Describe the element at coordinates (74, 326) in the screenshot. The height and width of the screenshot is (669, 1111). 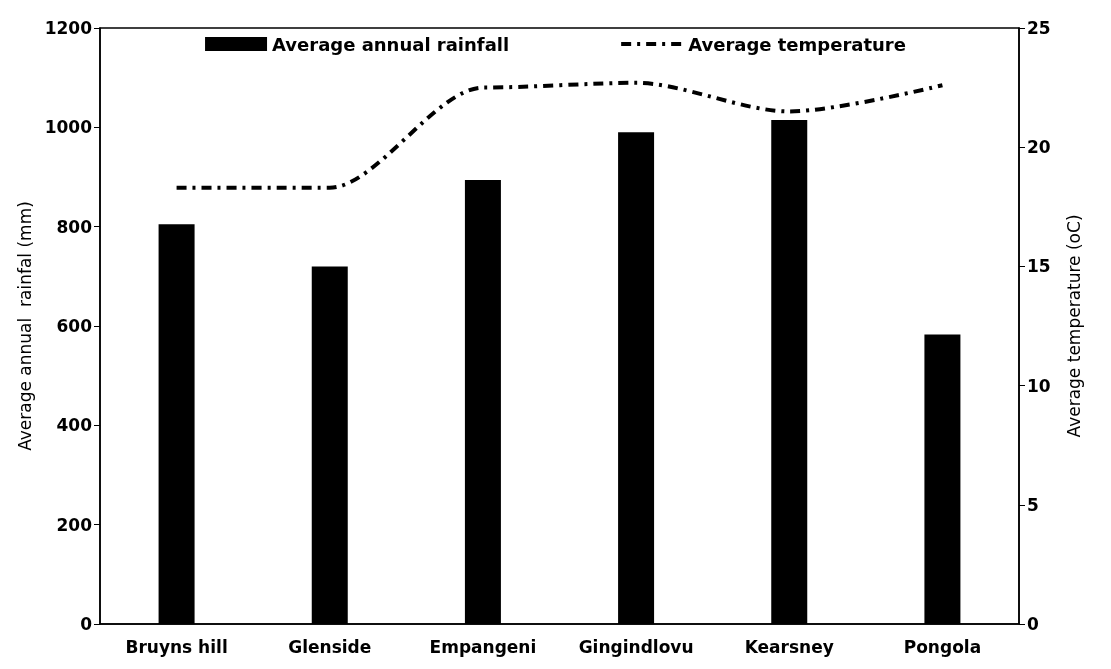
I see `y-tick-label: 600` at that location.